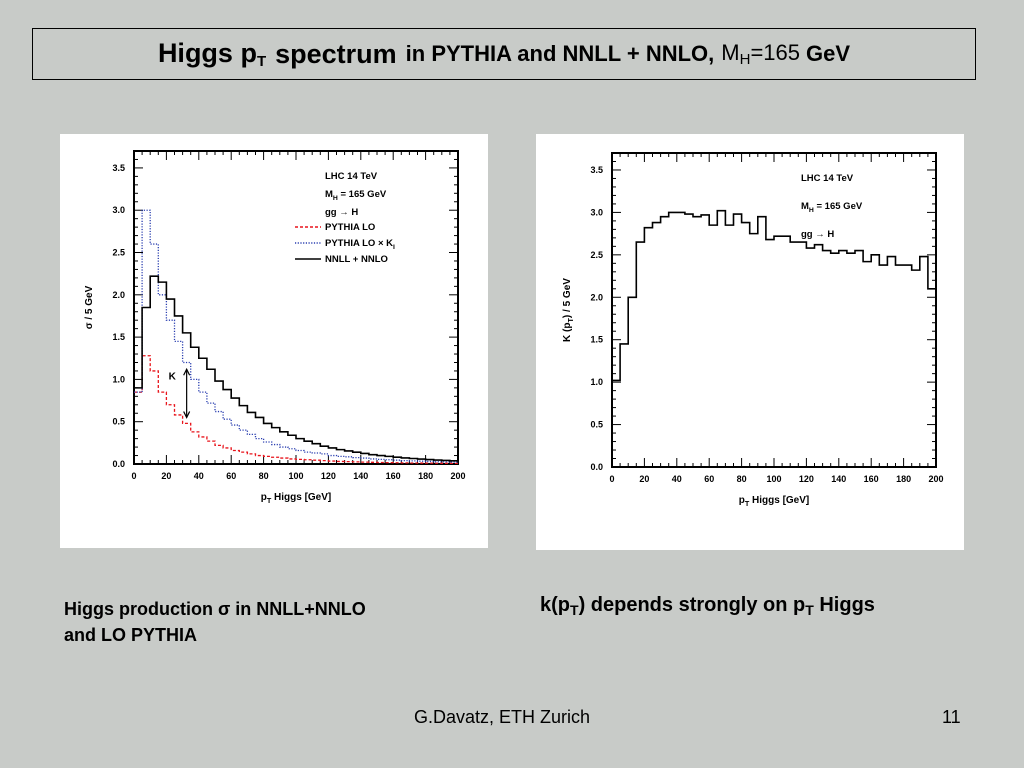 The height and width of the screenshot is (768, 1024). Describe the element at coordinates (568, 310) in the screenshot. I see `y-axis-label: K (pT) / 5 GeV` at that location.